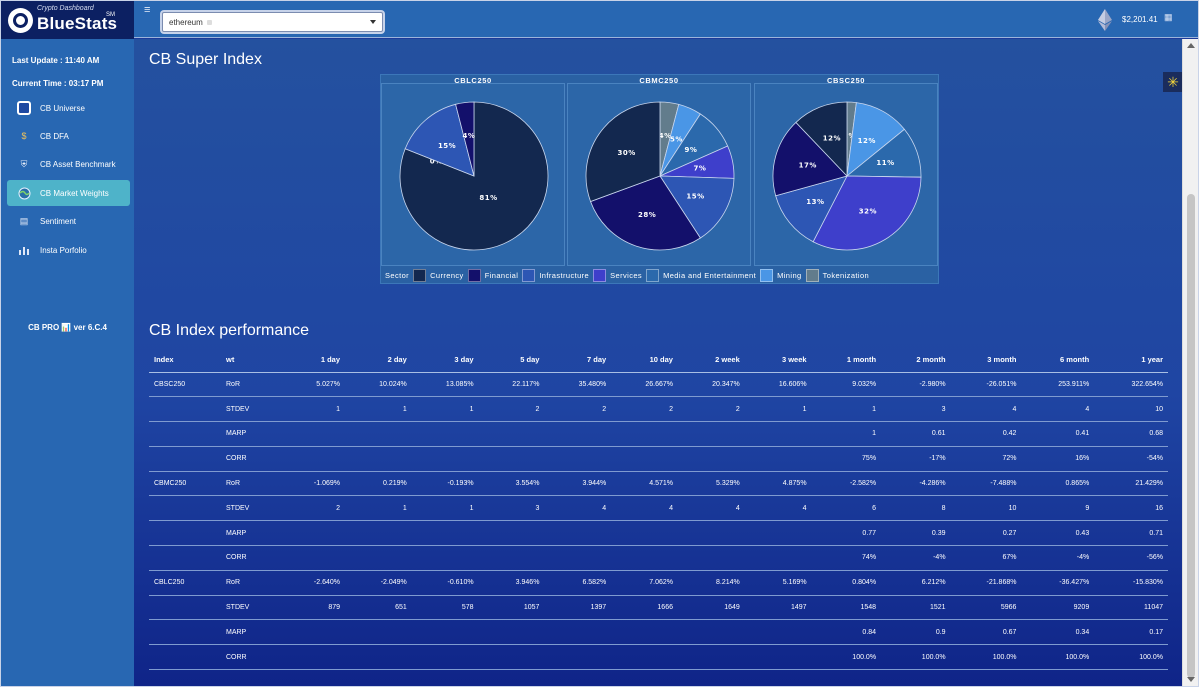  What do you see at coordinates (1191, 45) in the screenshot?
I see `scroll-up-icon` at bounding box center [1191, 45].